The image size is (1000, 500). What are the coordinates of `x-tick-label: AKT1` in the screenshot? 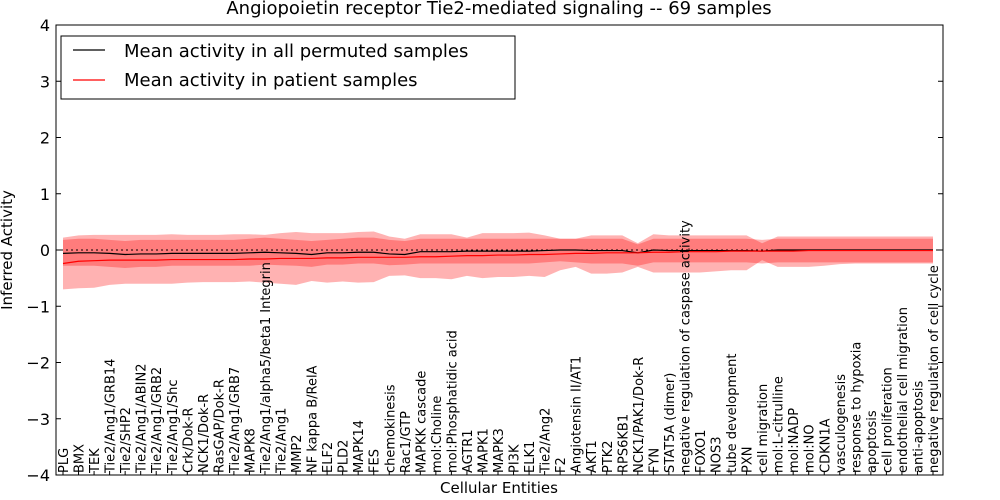 It's located at (592, 456).